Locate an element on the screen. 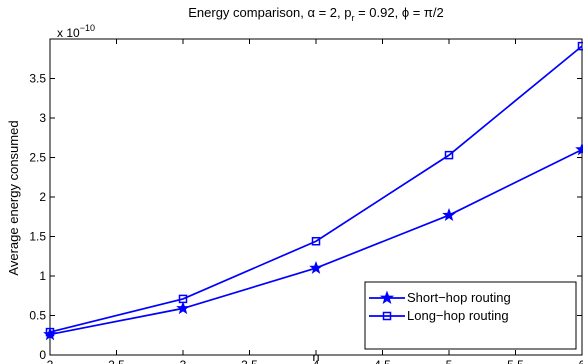 The height and width of the screenshot is (364, 583). x-tick-label: 5.5 is located at coordinates (515, 361).